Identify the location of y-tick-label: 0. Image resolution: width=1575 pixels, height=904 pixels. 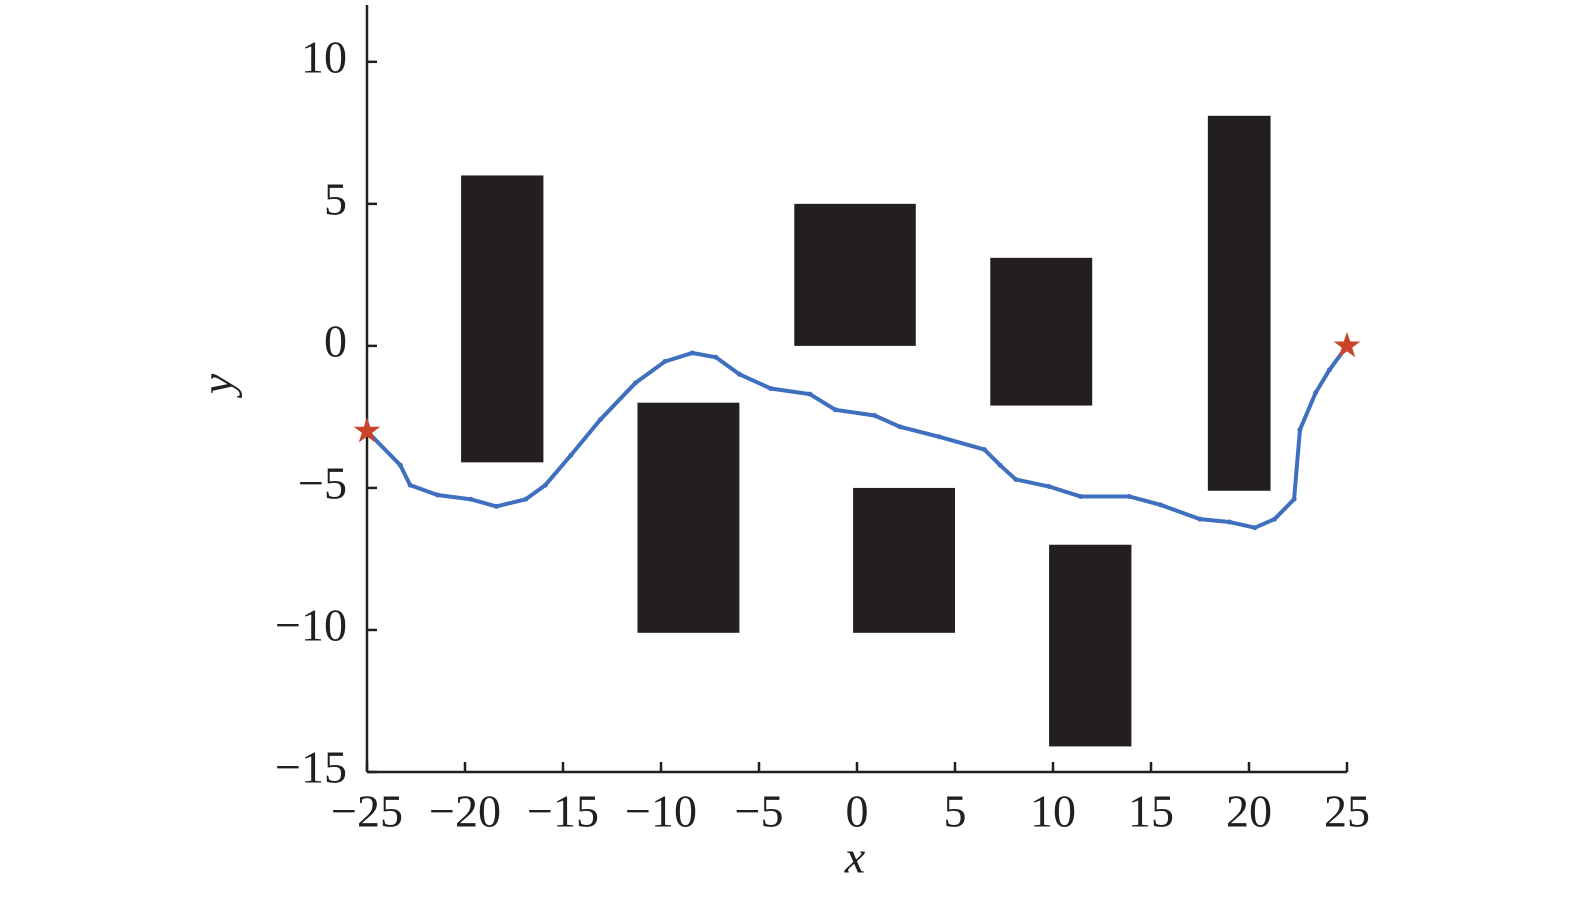
(335, 340).